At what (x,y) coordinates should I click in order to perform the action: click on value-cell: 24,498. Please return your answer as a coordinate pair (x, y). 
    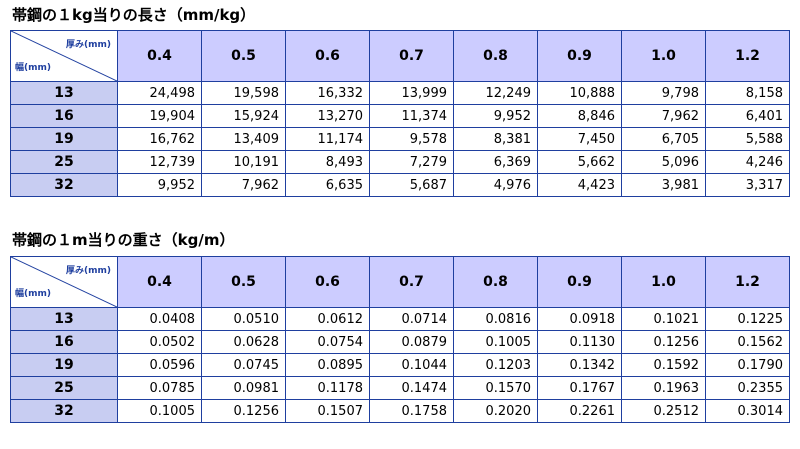
    Looking at the image, I should click on (159, 93).